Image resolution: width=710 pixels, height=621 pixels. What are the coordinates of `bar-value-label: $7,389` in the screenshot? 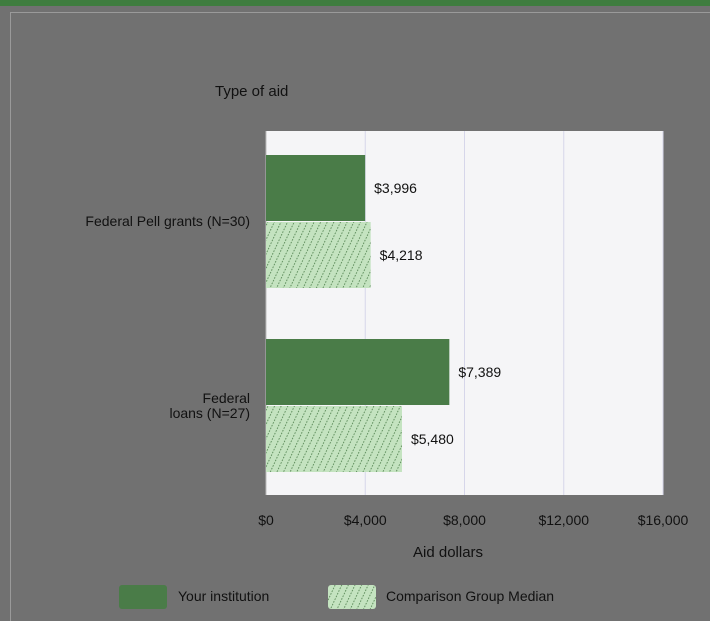 It's located at (479, 372).